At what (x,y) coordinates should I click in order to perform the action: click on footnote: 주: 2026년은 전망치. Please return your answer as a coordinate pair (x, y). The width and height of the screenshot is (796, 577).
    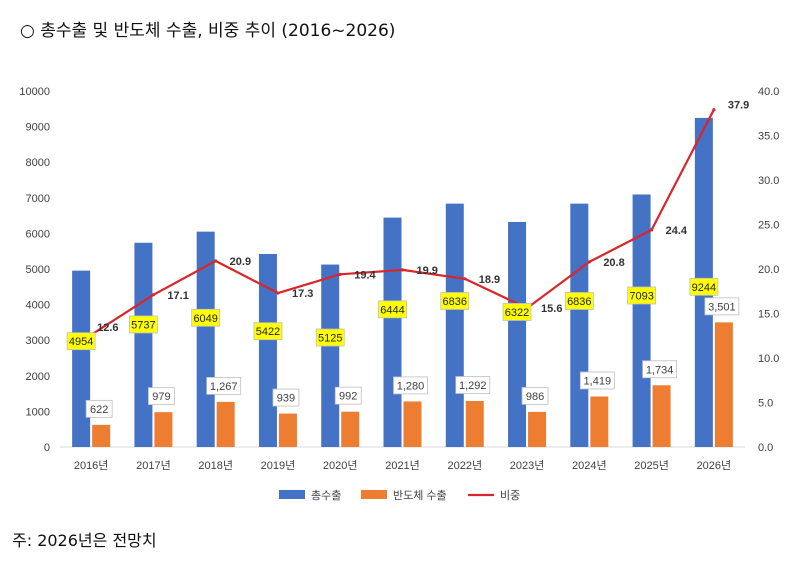
    Looking at the image, I should click on (84, 540).